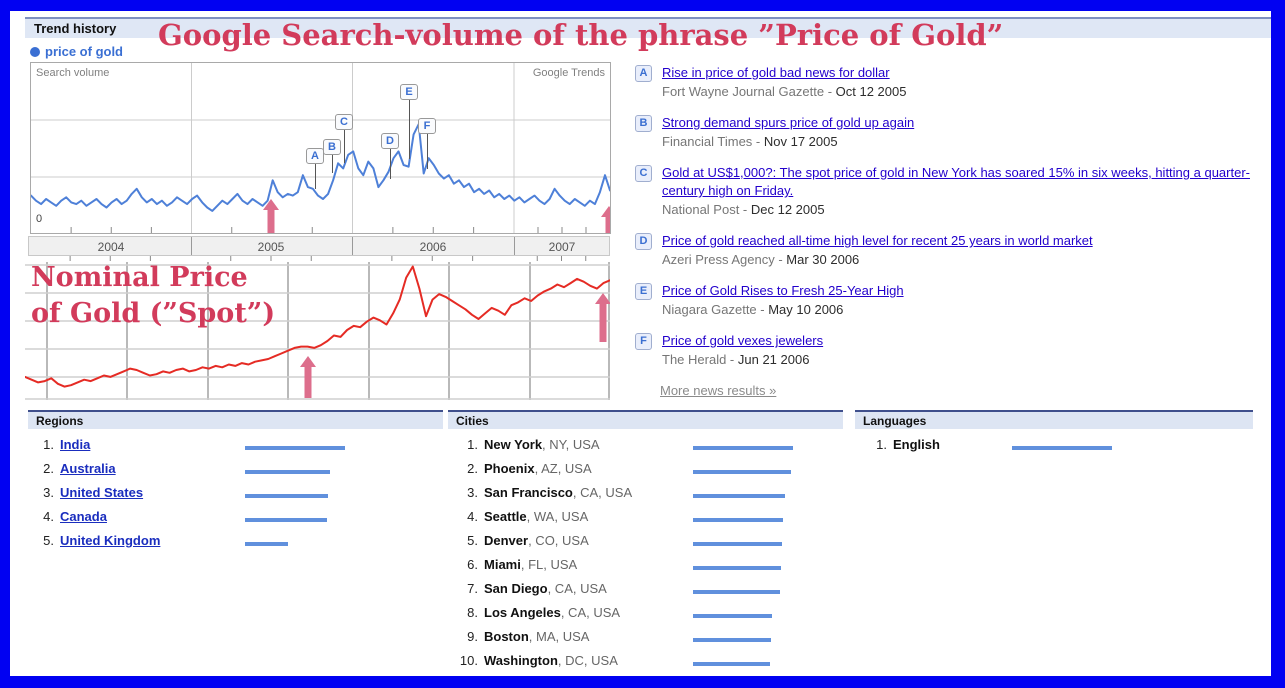 The image size is (1285, 688). What do you see at coordinates (736, 359) in the screenshot?
I see `news-source: The Herald - Jun 21 2006` at bounding box center [736, 359].